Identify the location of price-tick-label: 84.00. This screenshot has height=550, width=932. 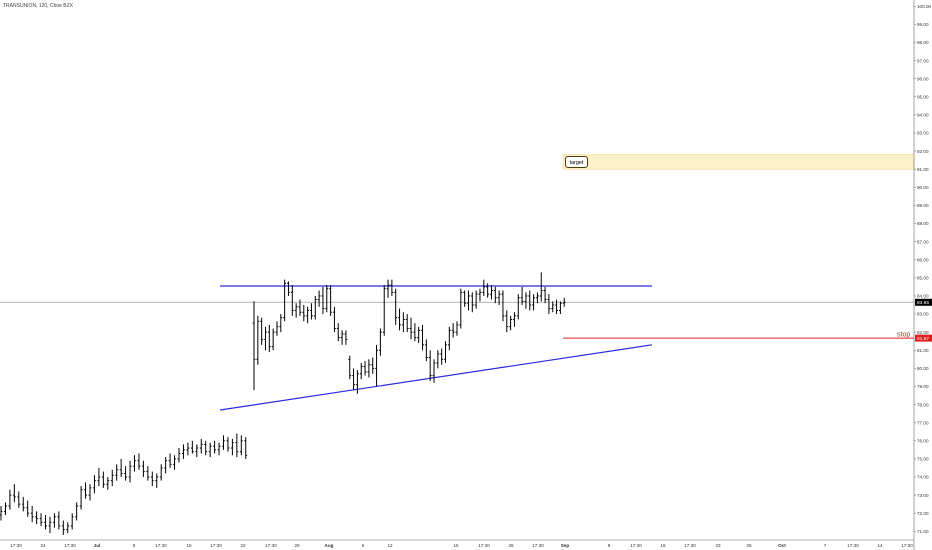
(923, 296).